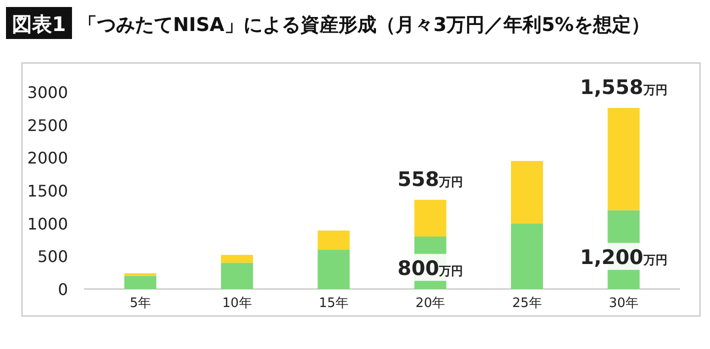 The height and width of the screenshot is (349, 710). What do you see at coordinates (52, 256) in the screenshot?
I see `y-tick-label: 500` at bounding box center [52, 256].